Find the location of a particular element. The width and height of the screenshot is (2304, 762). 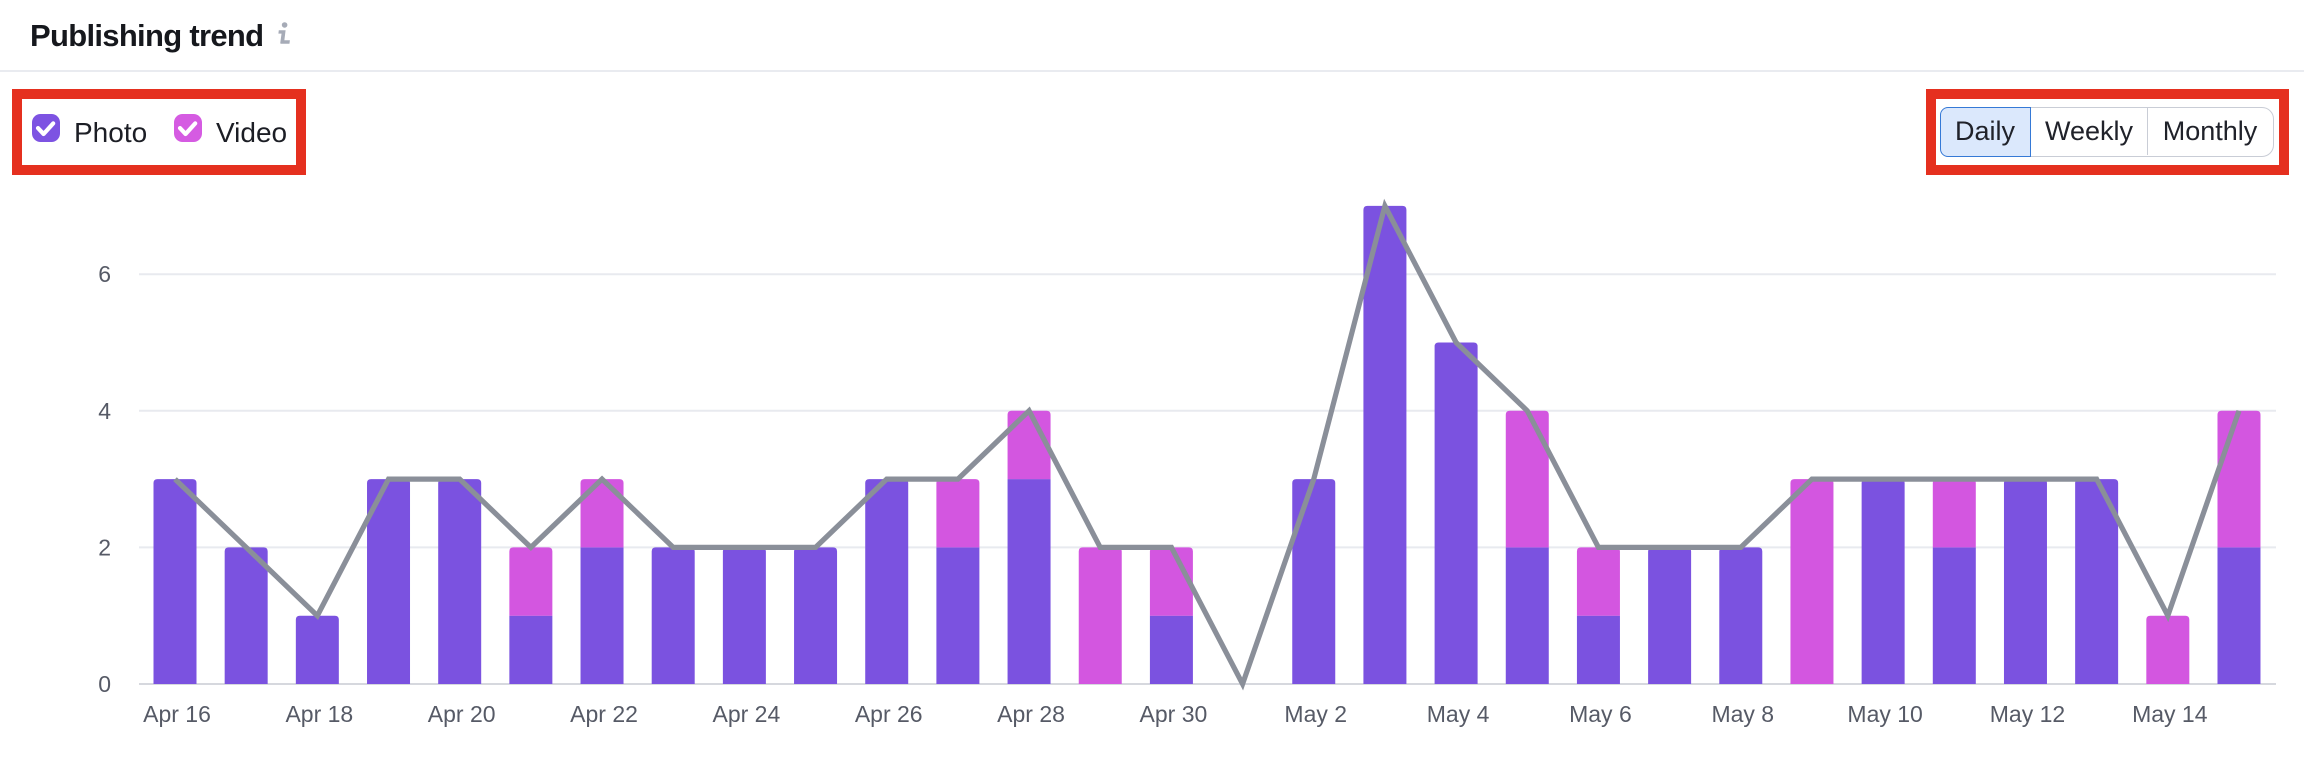

svg-text: Apr 22 is located at coordinates (604, 714).